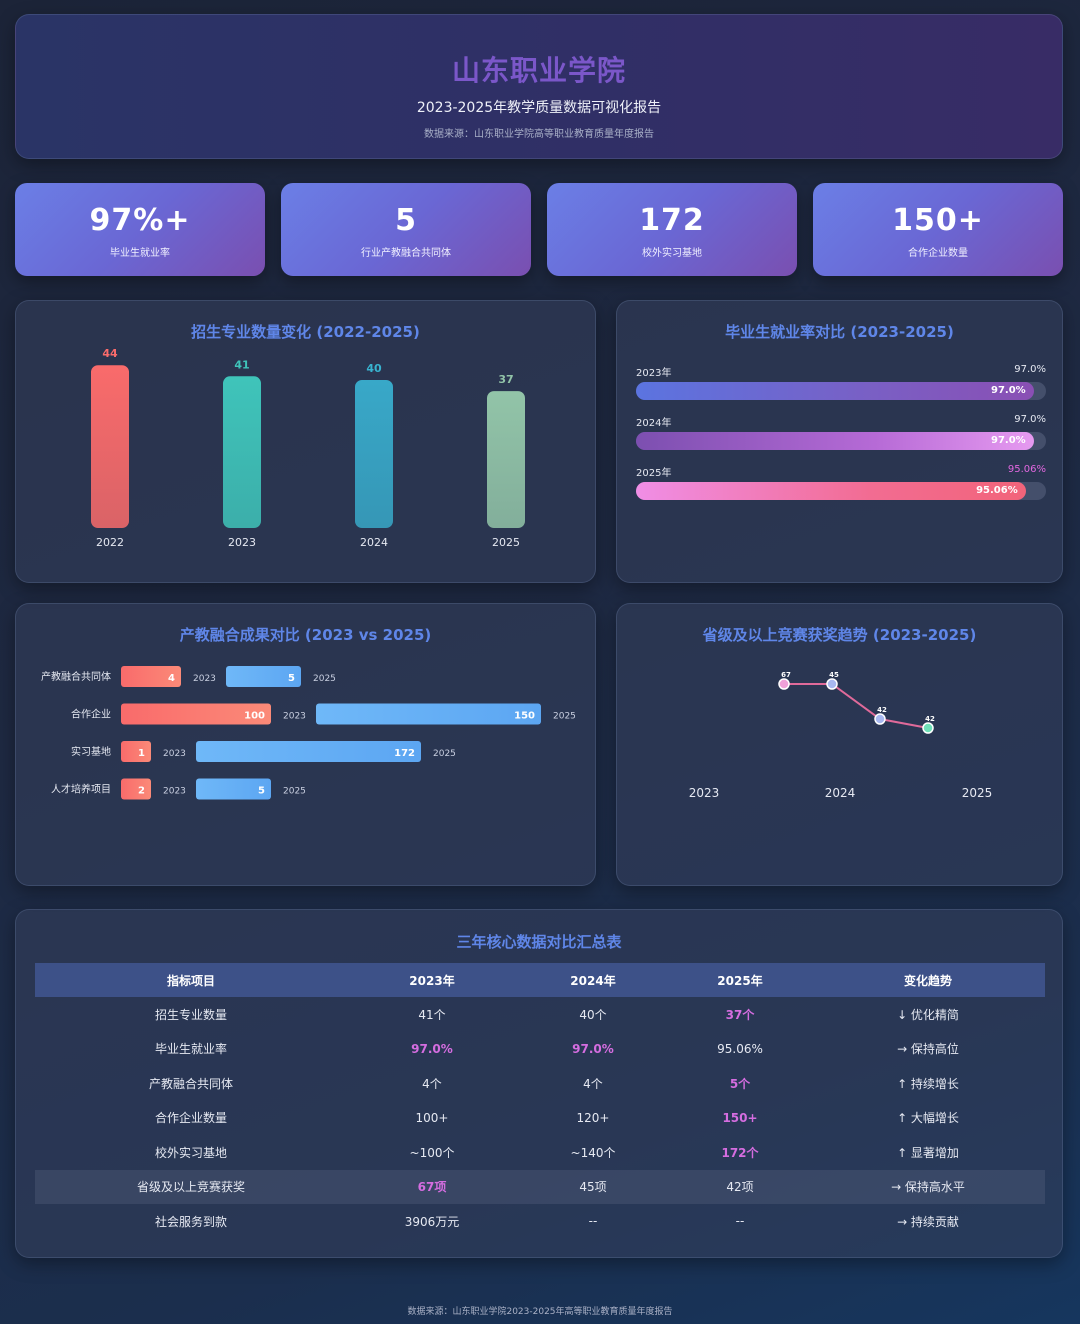 The image size is (1080, 1324). Describe the element at coordinates (841, 735) in the screenshot. I see `awards-line-chart: 67 45 42 42 2023 2024 2025` at that location.